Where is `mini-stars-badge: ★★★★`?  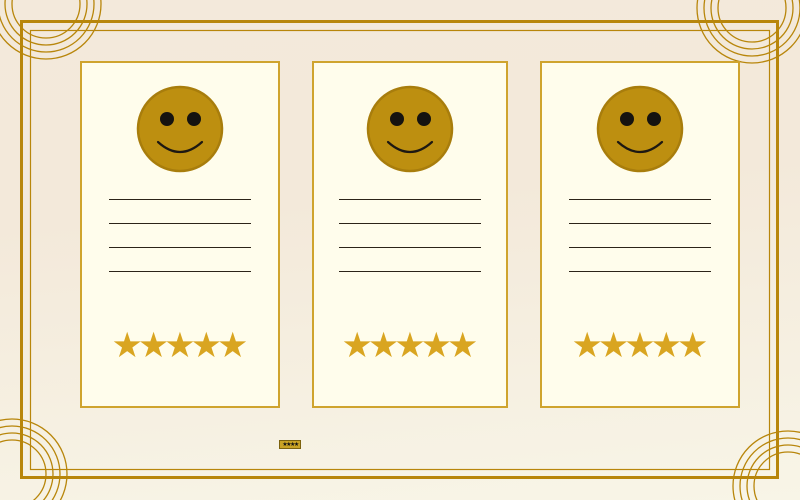 mini-stars-badge: ★★★★ is located at coordinates (290, 444).